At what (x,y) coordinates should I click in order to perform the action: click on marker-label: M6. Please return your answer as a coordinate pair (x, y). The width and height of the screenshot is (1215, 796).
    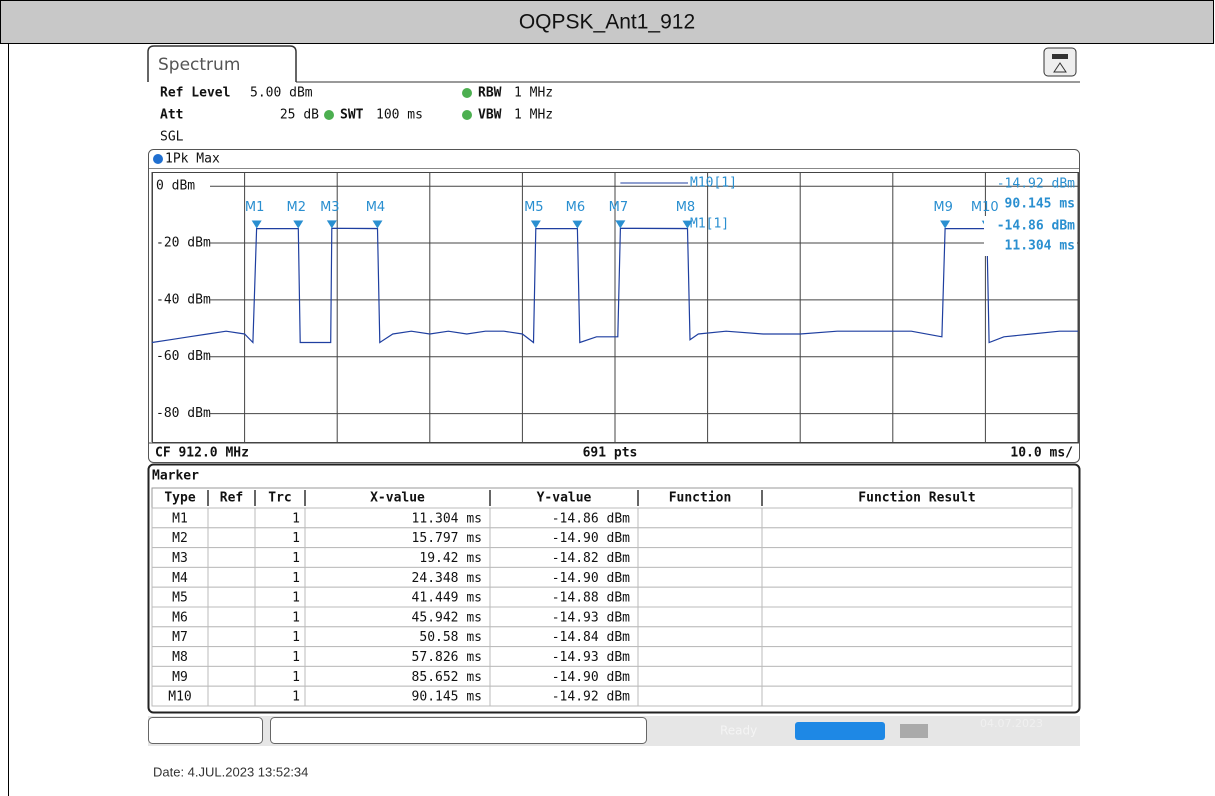
    Looking at the image, I should click on (576, 207).